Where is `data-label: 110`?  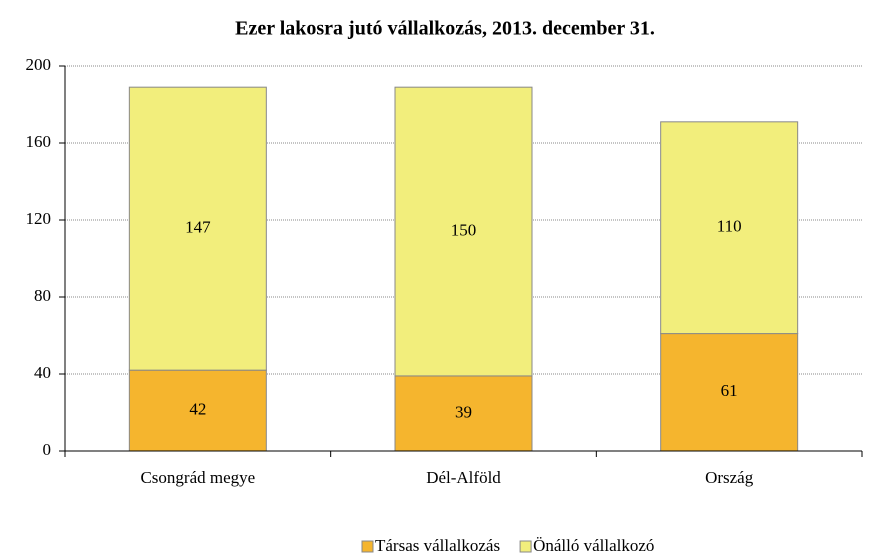
data-label: 110 is located at coordinates (729, 226).